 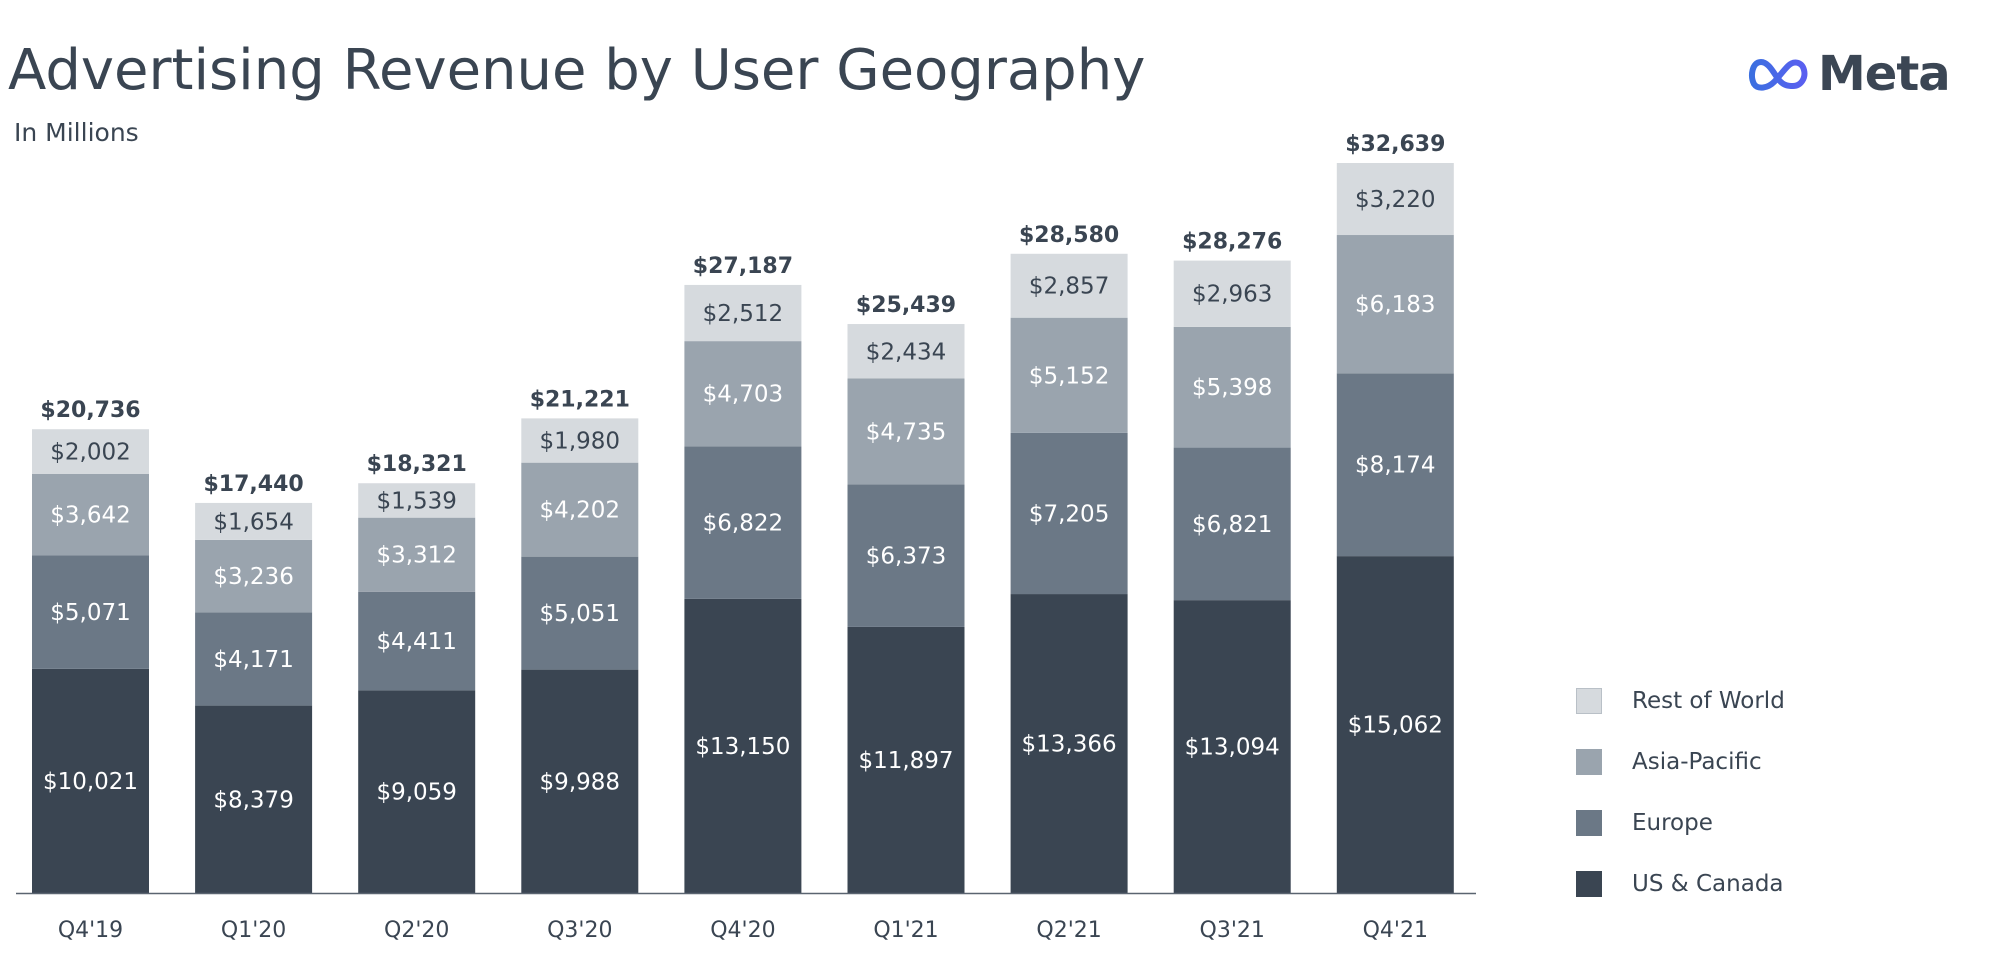 What do you see at coordinates (743, 314) in the screenshot?
I see `data-label-rest-of-world: $2,512` at bounding box center [743, 314].